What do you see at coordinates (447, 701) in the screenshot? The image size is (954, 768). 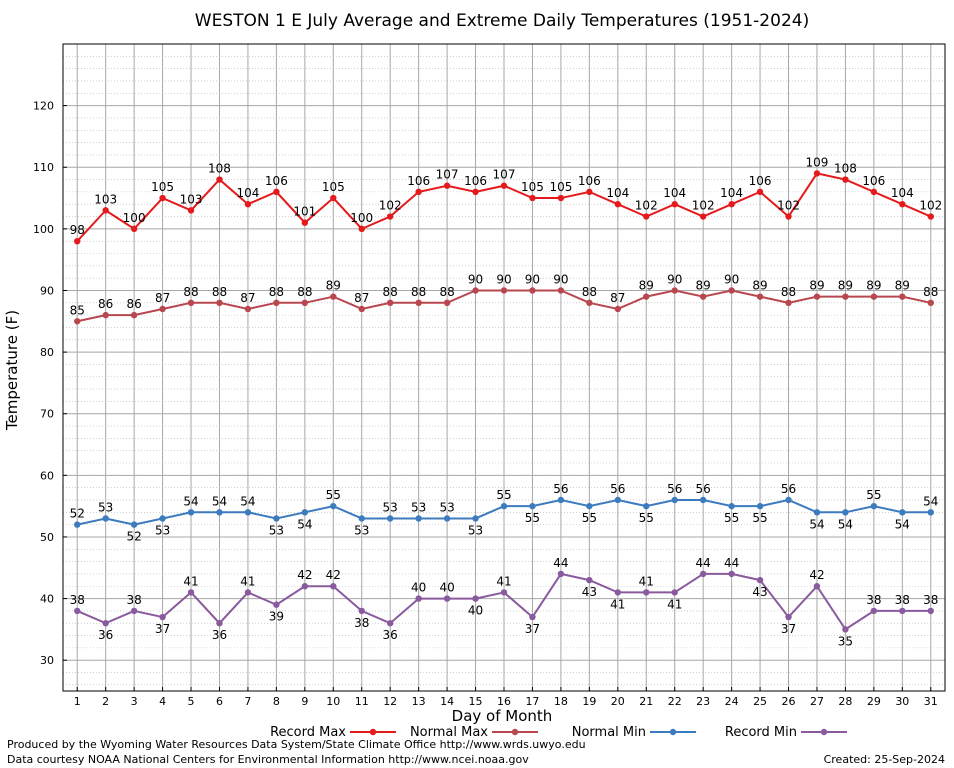 I see `x-tick-label: 14` at bounding box center [447, 701].